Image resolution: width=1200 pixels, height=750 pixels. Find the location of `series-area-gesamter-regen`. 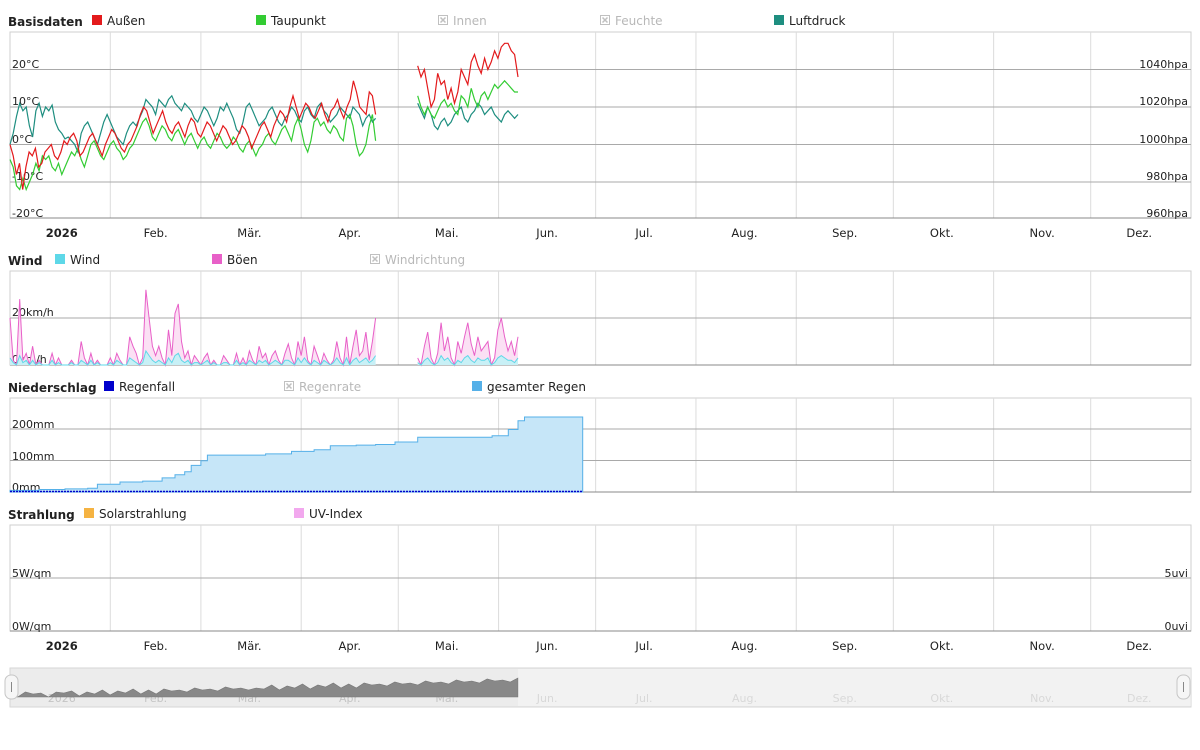

series-area-gesamter-regen is located at coordinates (296, 454).